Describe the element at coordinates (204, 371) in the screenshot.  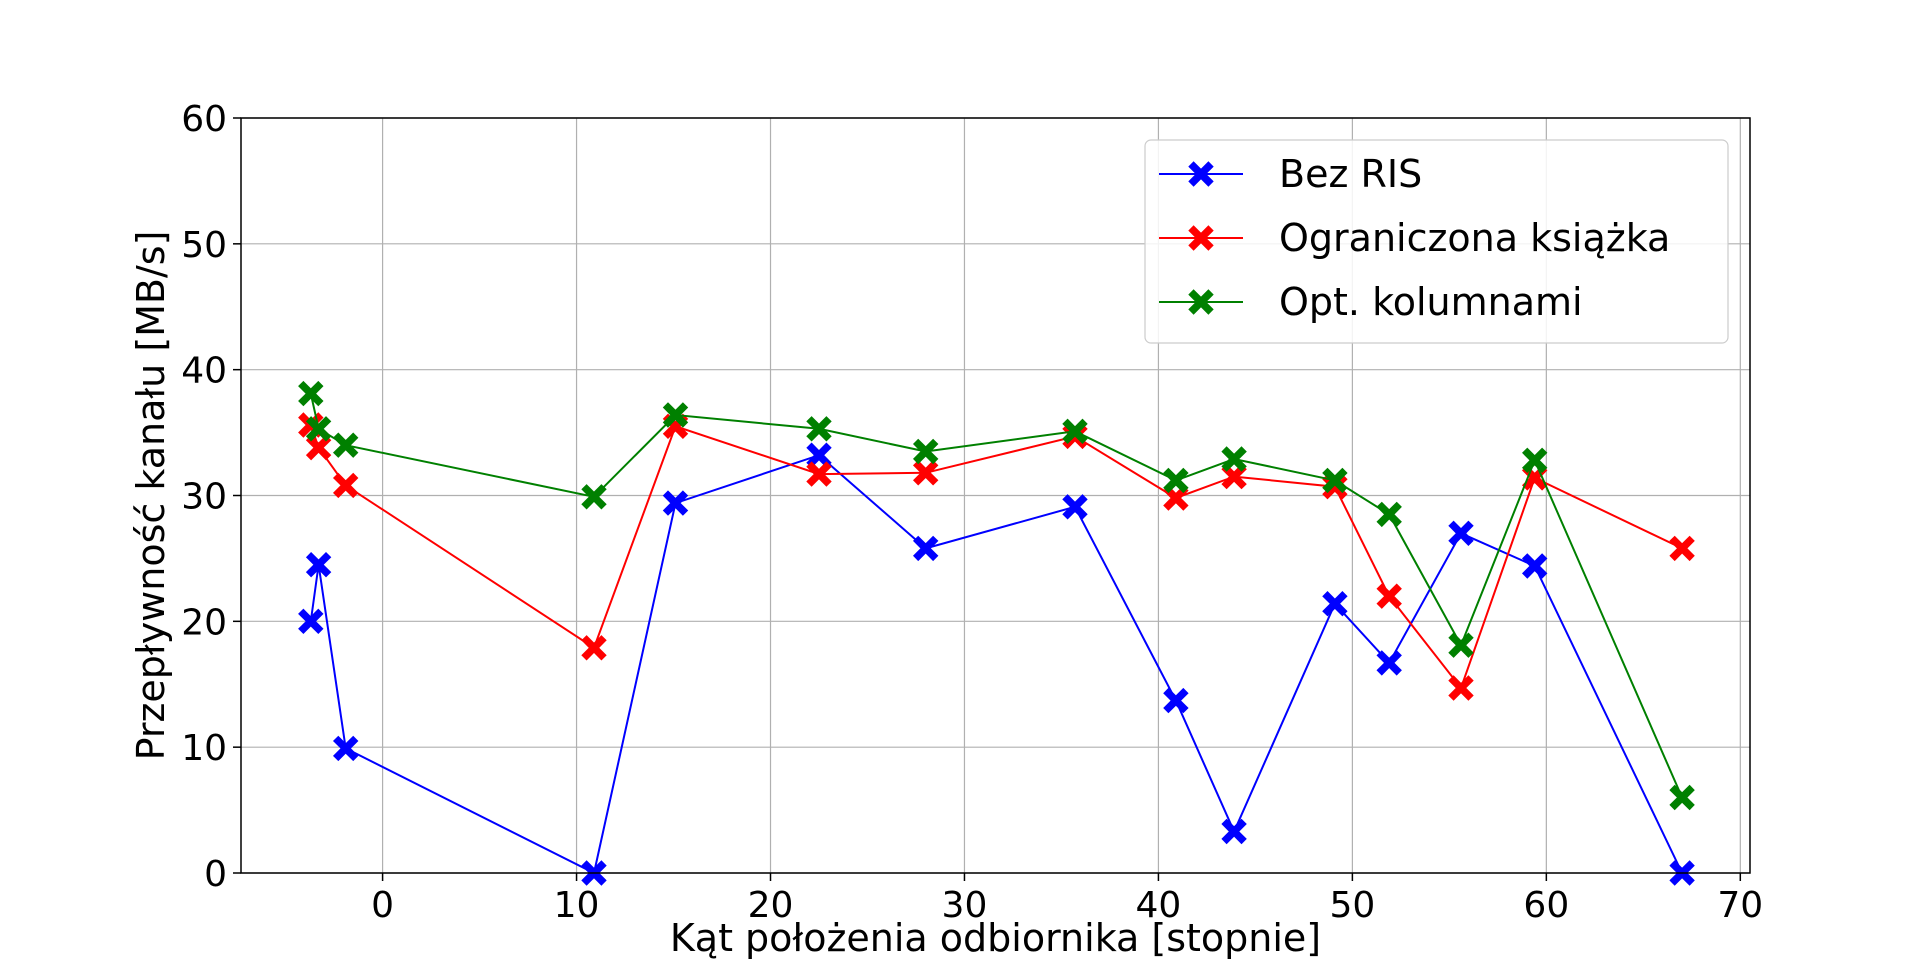
I see `y-tick-label: 40` at that location.